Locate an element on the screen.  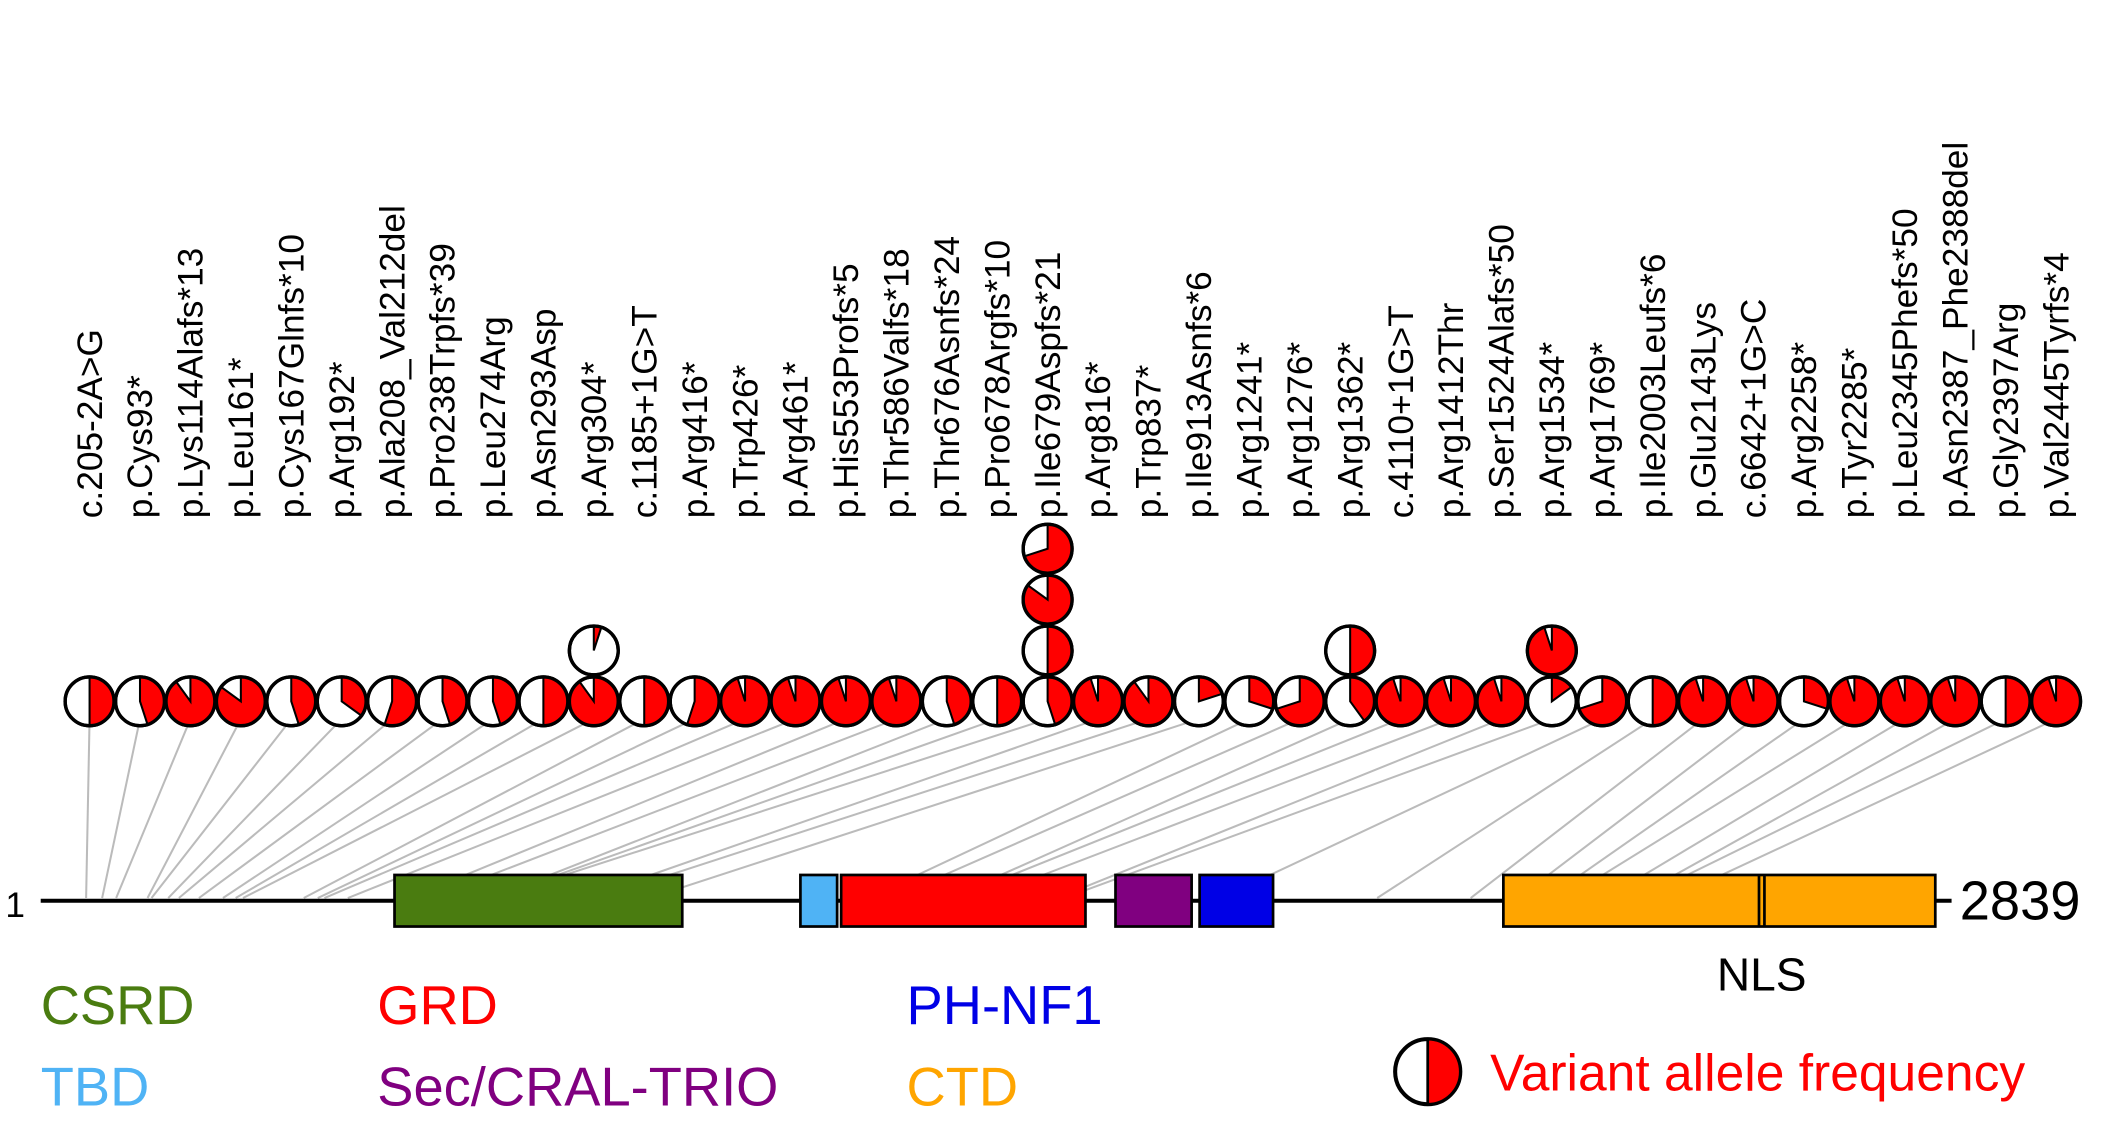
variant-label: p.Trp426* is located at coordinates (745, 441).